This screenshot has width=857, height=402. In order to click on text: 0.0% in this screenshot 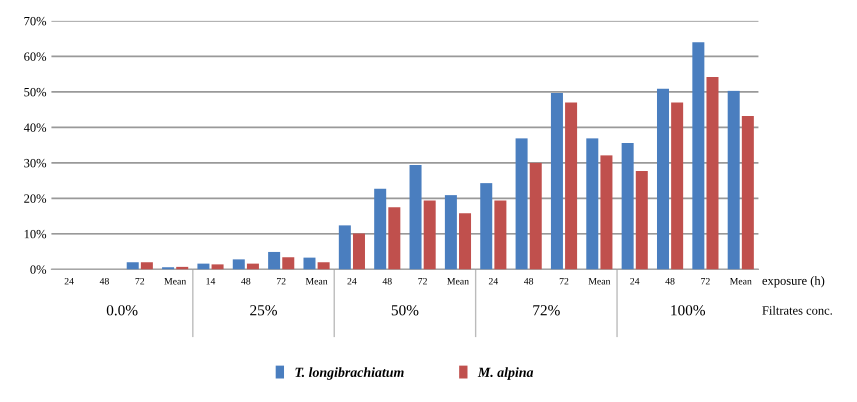, I will do `click(122, 310)`.